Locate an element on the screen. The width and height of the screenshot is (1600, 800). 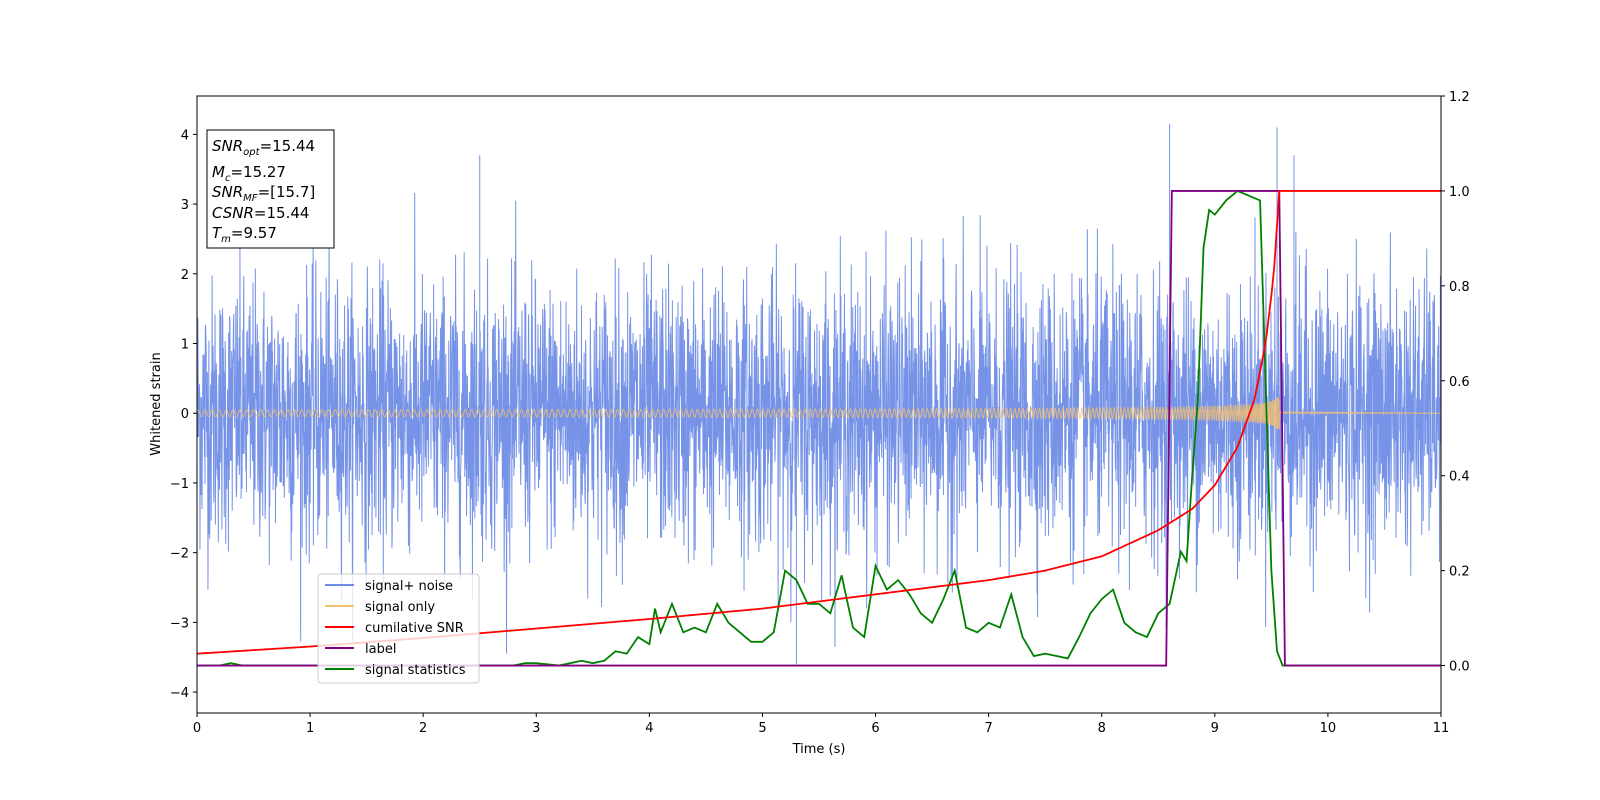
x-tick-label: 9 is located at coordinates (1215, 728).